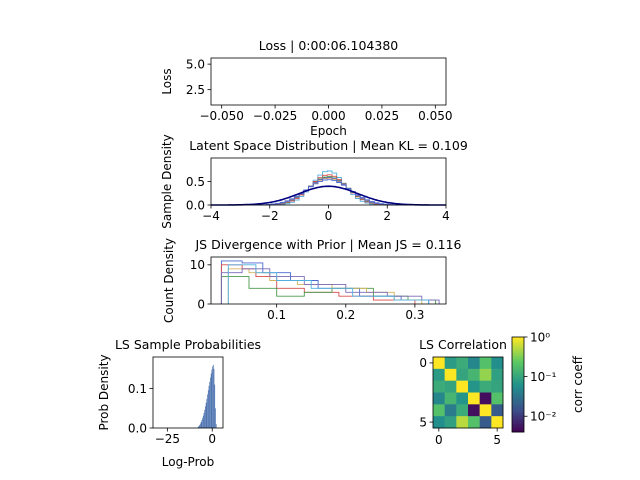  I want to click on y-axis-label: Loss, so click(167, 81).